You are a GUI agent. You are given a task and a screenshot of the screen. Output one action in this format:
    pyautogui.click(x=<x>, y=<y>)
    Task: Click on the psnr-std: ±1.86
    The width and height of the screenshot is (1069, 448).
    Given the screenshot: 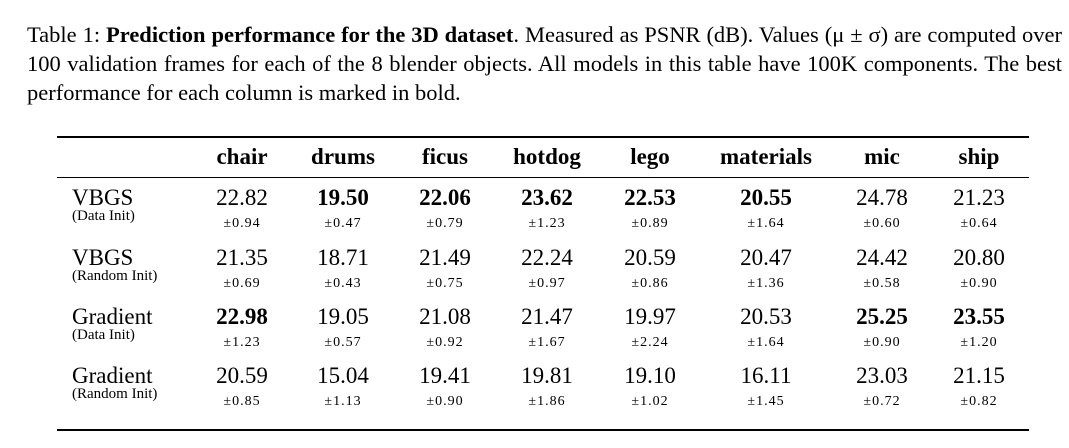 What is the action you would take?
    pyautogui.click(x=547, y=401)
    